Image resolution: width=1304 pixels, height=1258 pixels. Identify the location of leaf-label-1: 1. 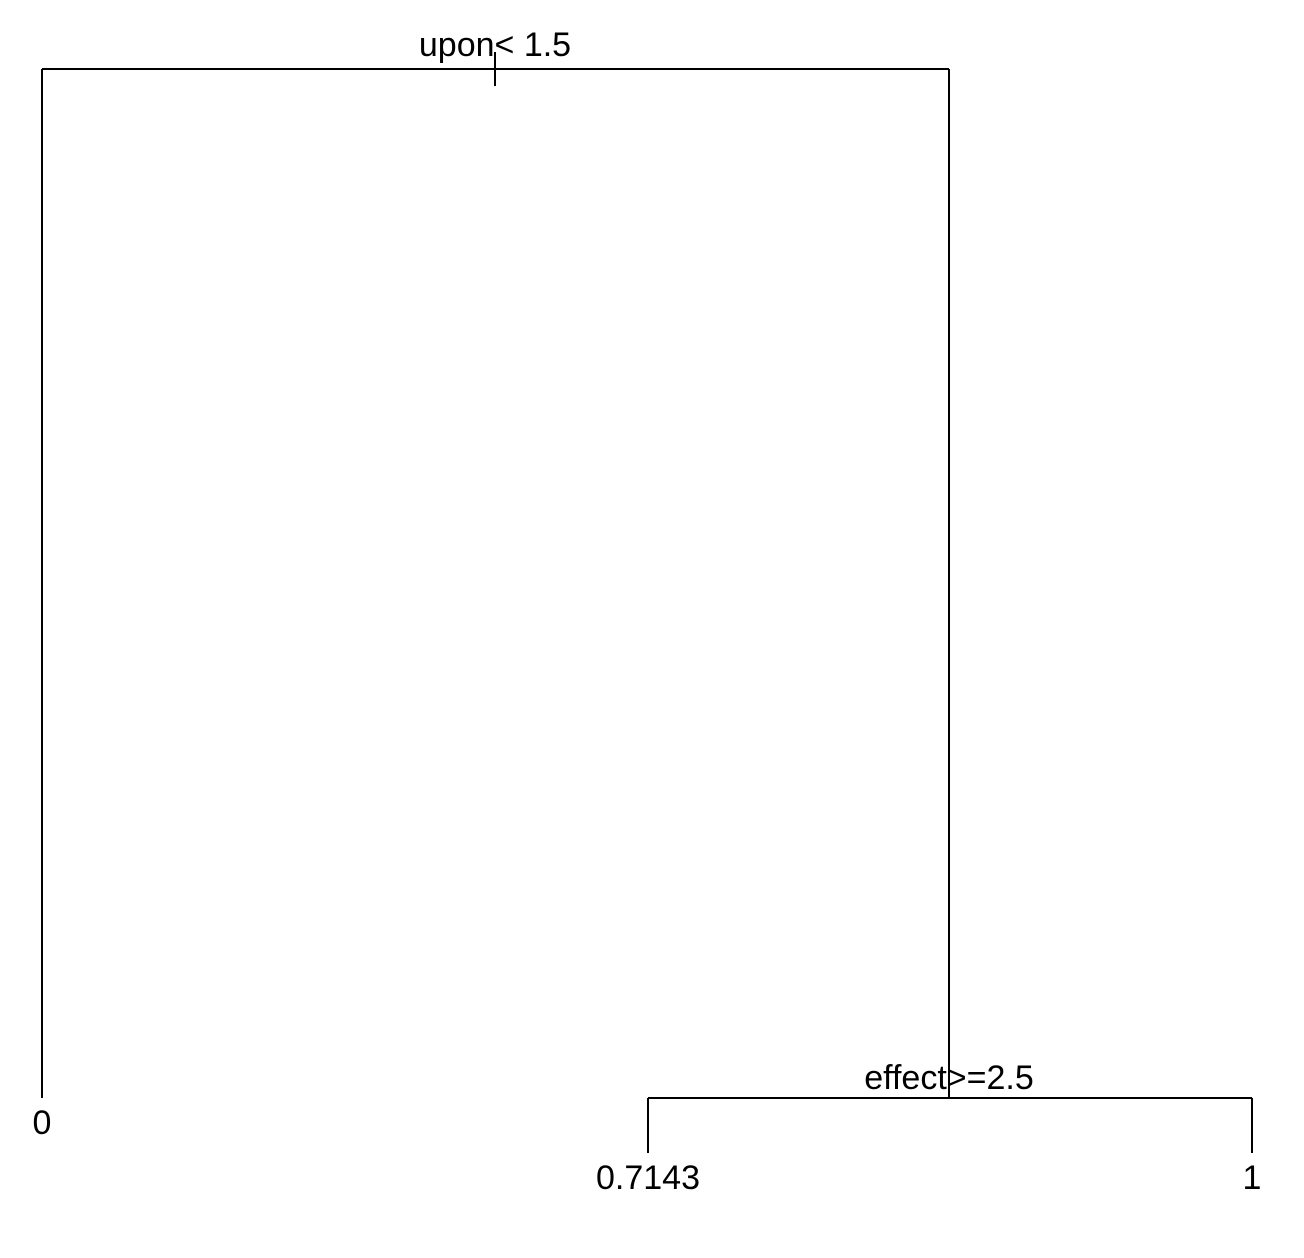
(1252, 1178).